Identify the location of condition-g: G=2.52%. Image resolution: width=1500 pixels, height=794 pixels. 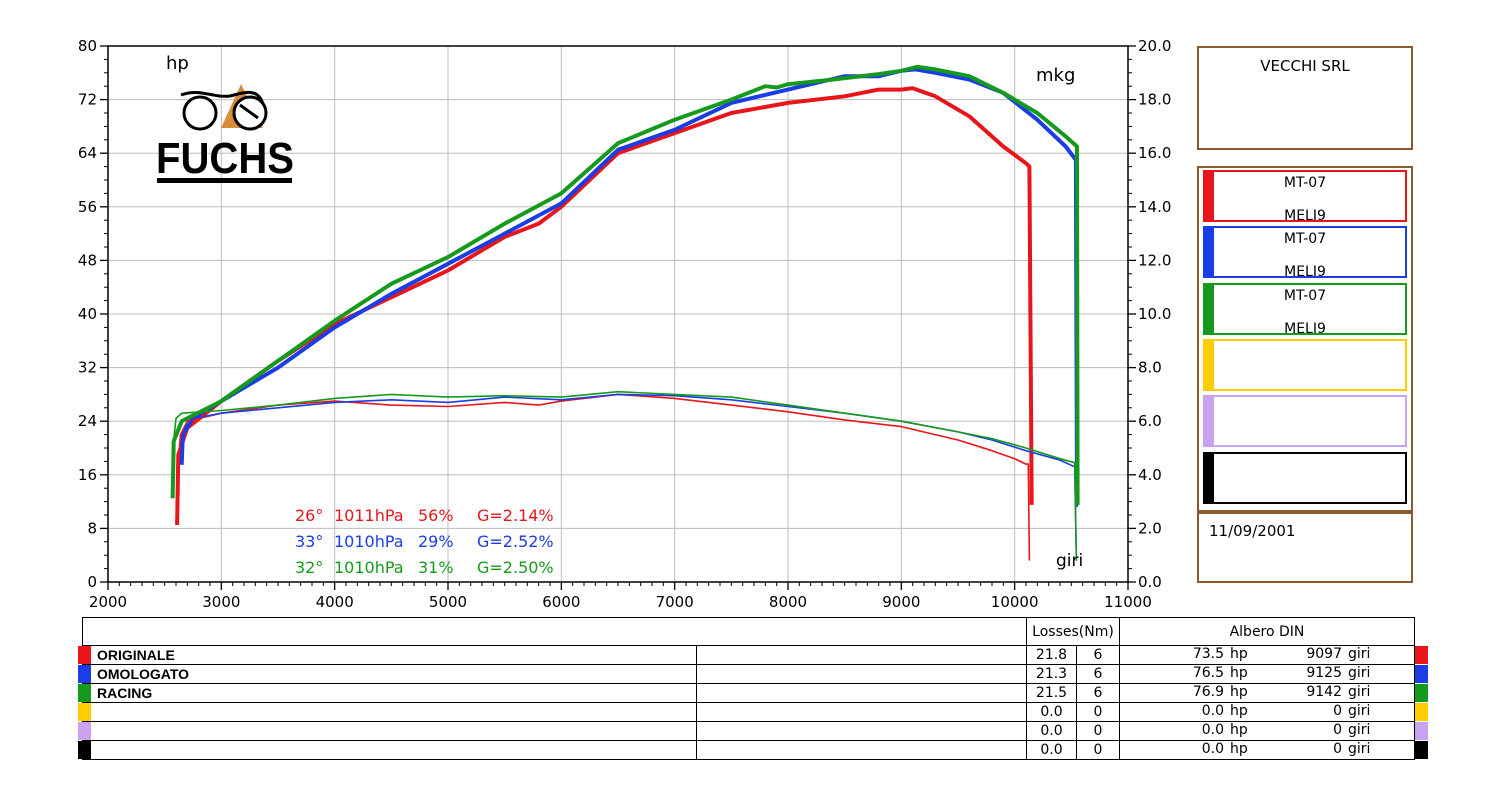
(515, 541).